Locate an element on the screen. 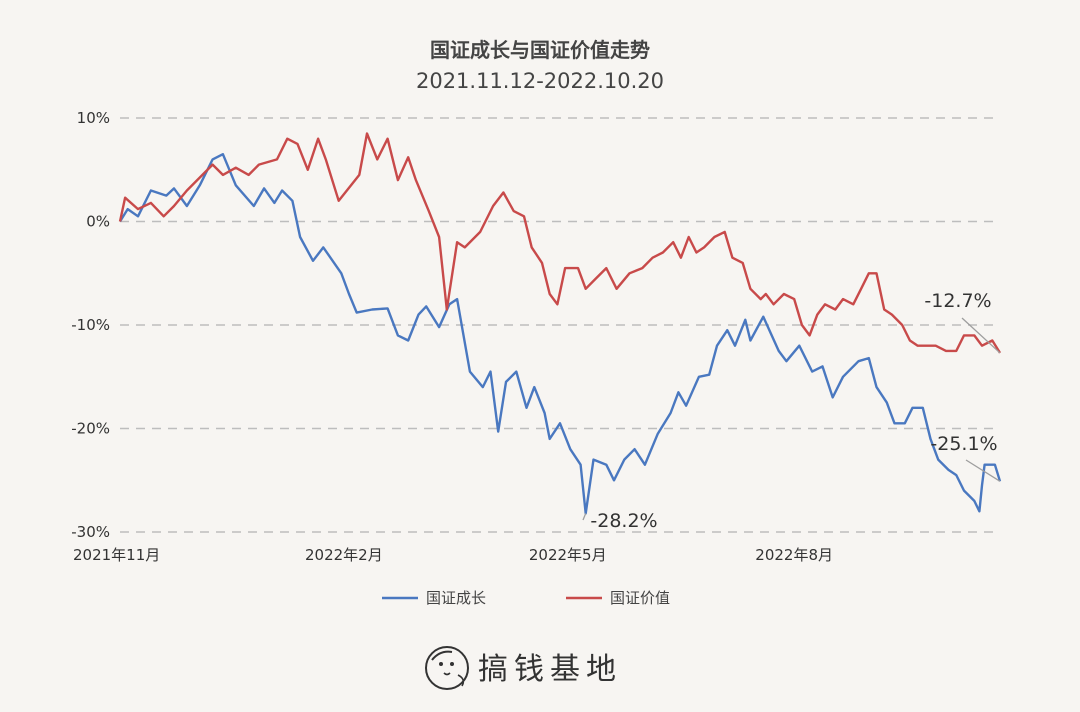 The height and width of the screenshot is (712, 1080). annotation-label: -28.2% is located at coordinates (623, 521).